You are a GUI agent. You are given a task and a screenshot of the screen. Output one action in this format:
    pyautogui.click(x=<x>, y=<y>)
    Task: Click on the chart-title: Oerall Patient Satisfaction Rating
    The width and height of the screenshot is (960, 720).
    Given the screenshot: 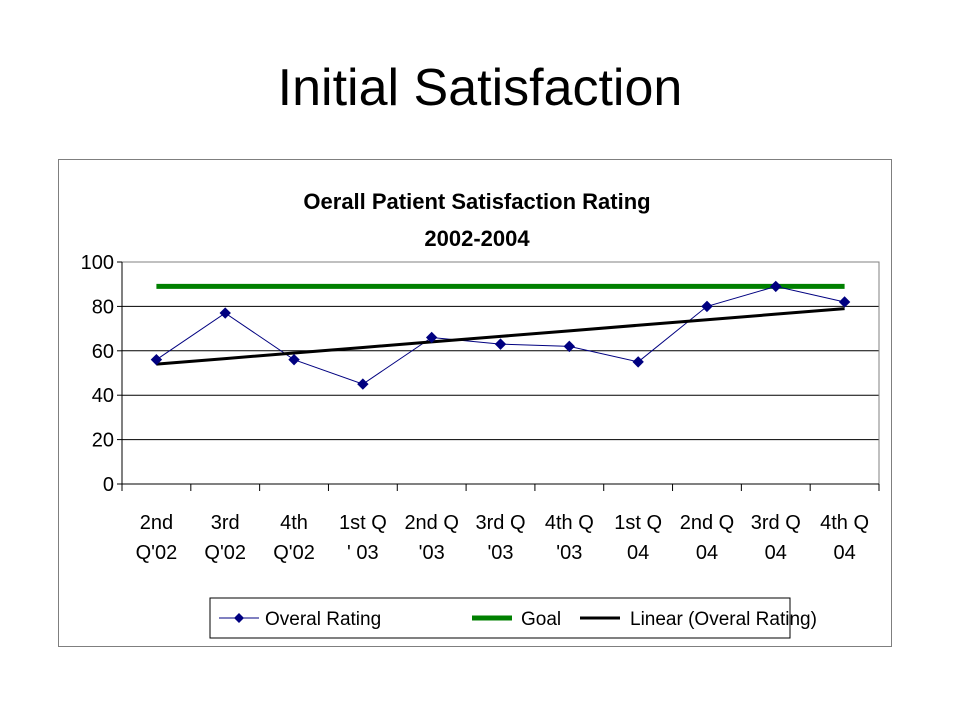 What is the action you would take?
    pyautogui.click(x=476, y=201)
    